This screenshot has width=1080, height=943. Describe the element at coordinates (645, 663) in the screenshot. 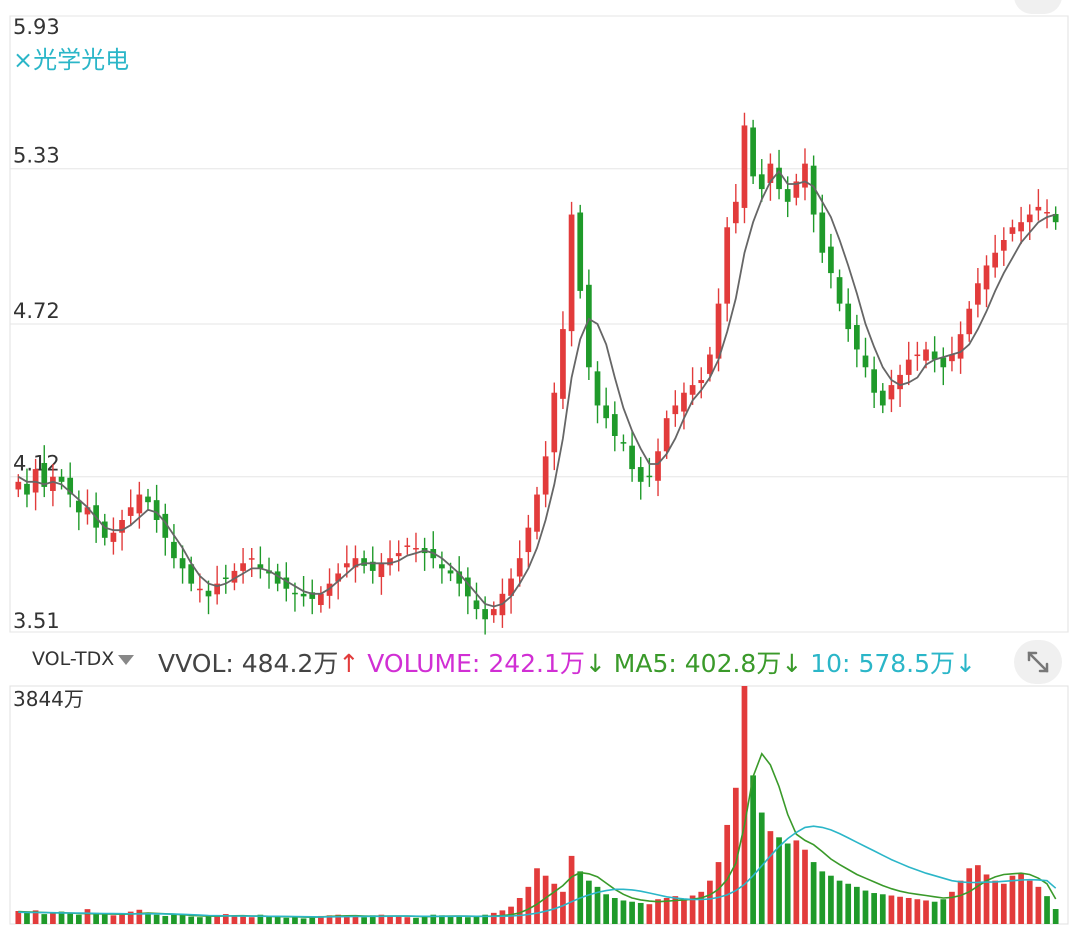

I see `ma5-label: MA5:` at that location.